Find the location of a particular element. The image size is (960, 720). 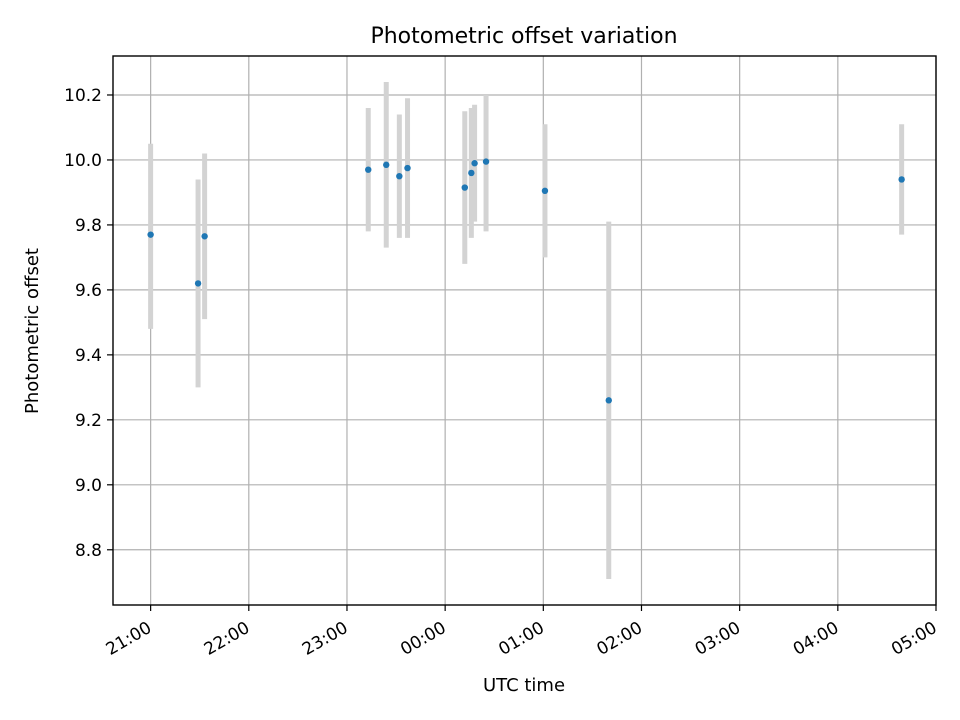

y-axis-label: Photometric offset is located at coordinates (32, 331).